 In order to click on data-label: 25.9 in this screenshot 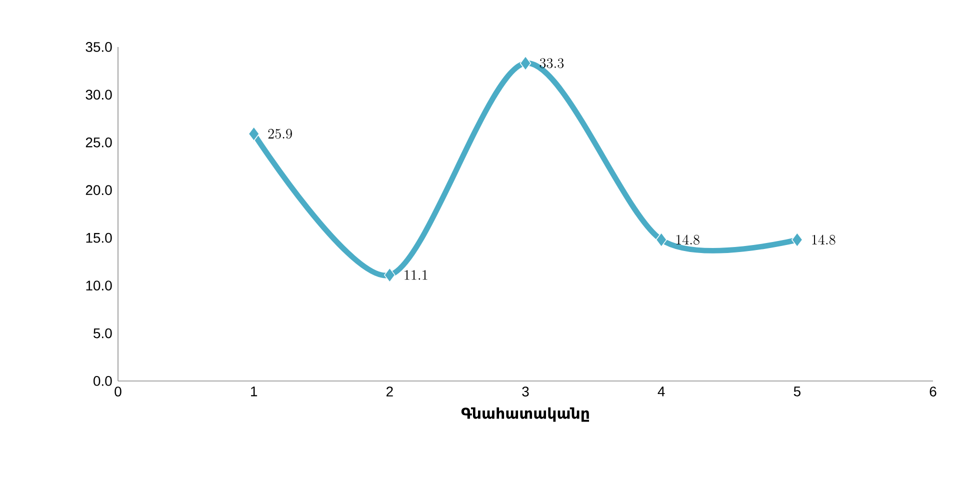, I will do `click(280, 133)`.